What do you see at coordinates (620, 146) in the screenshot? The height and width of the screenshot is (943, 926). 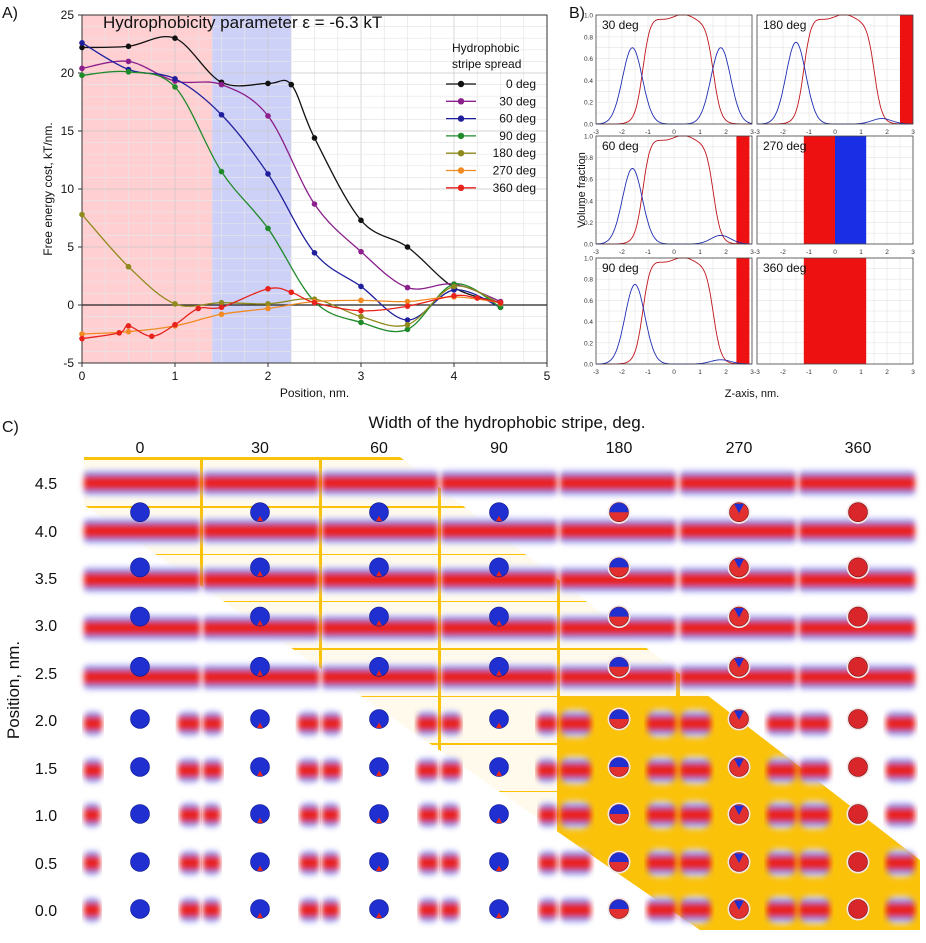 I see `subplot-label: 60 deg` at bounding box center [620, 146].